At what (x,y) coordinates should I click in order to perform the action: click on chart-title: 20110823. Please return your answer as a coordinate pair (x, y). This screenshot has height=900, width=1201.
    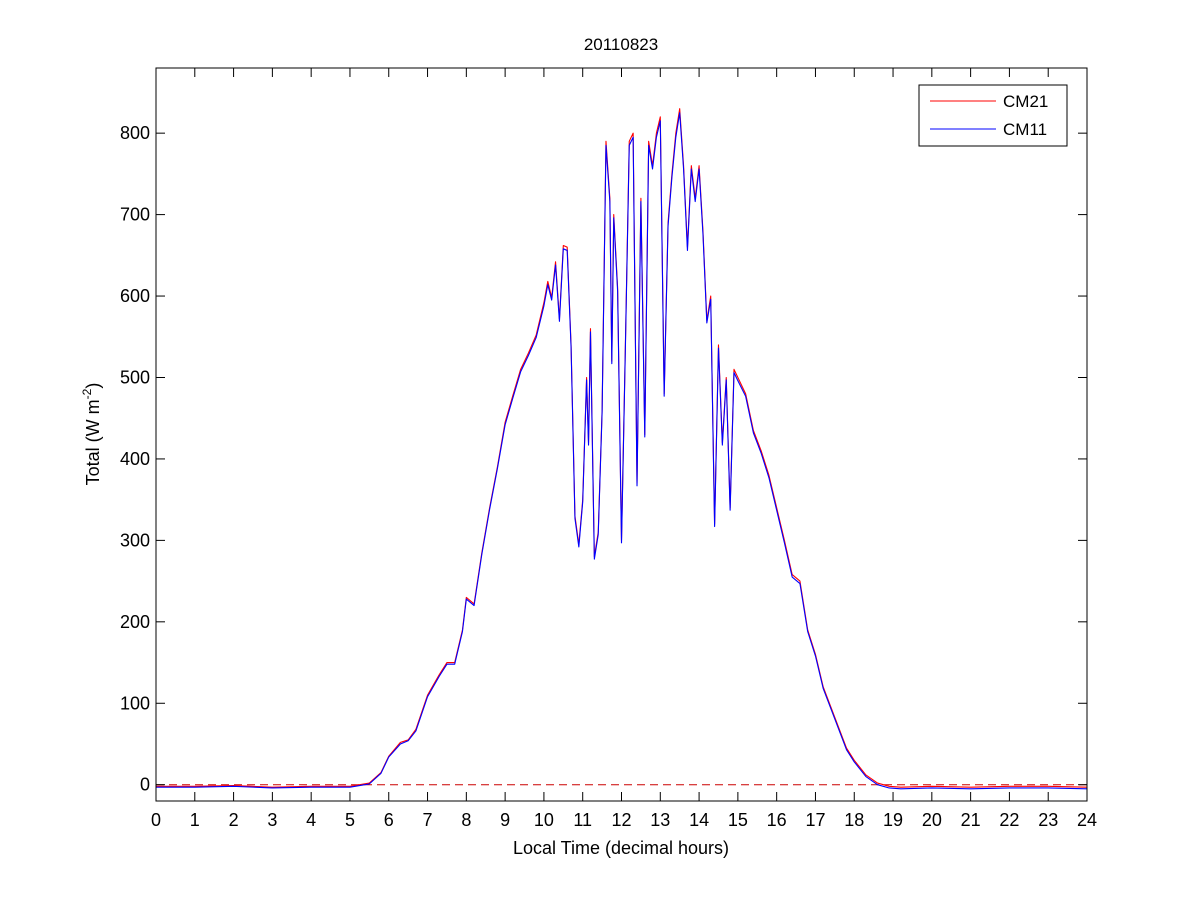
    Looking at the image, I should click on (621, 44).